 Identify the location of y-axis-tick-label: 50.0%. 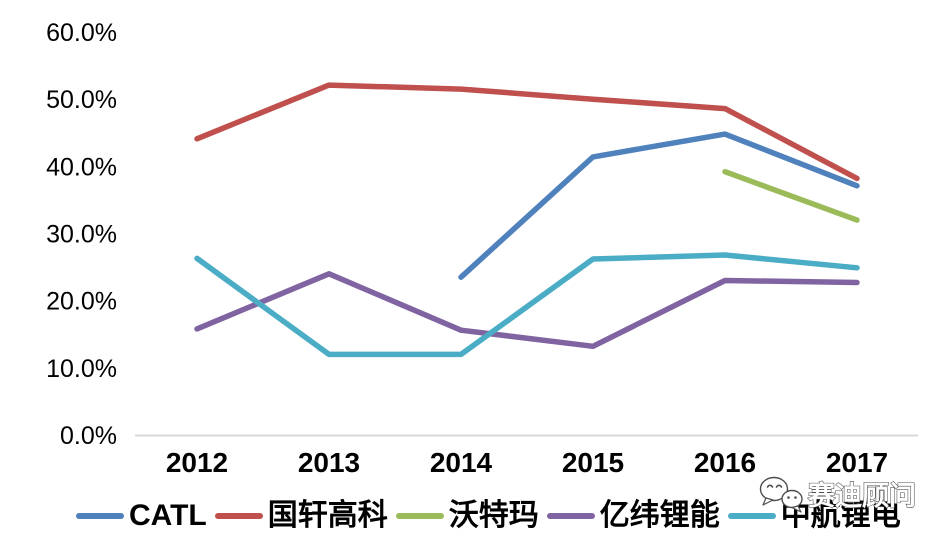
(81, 100).